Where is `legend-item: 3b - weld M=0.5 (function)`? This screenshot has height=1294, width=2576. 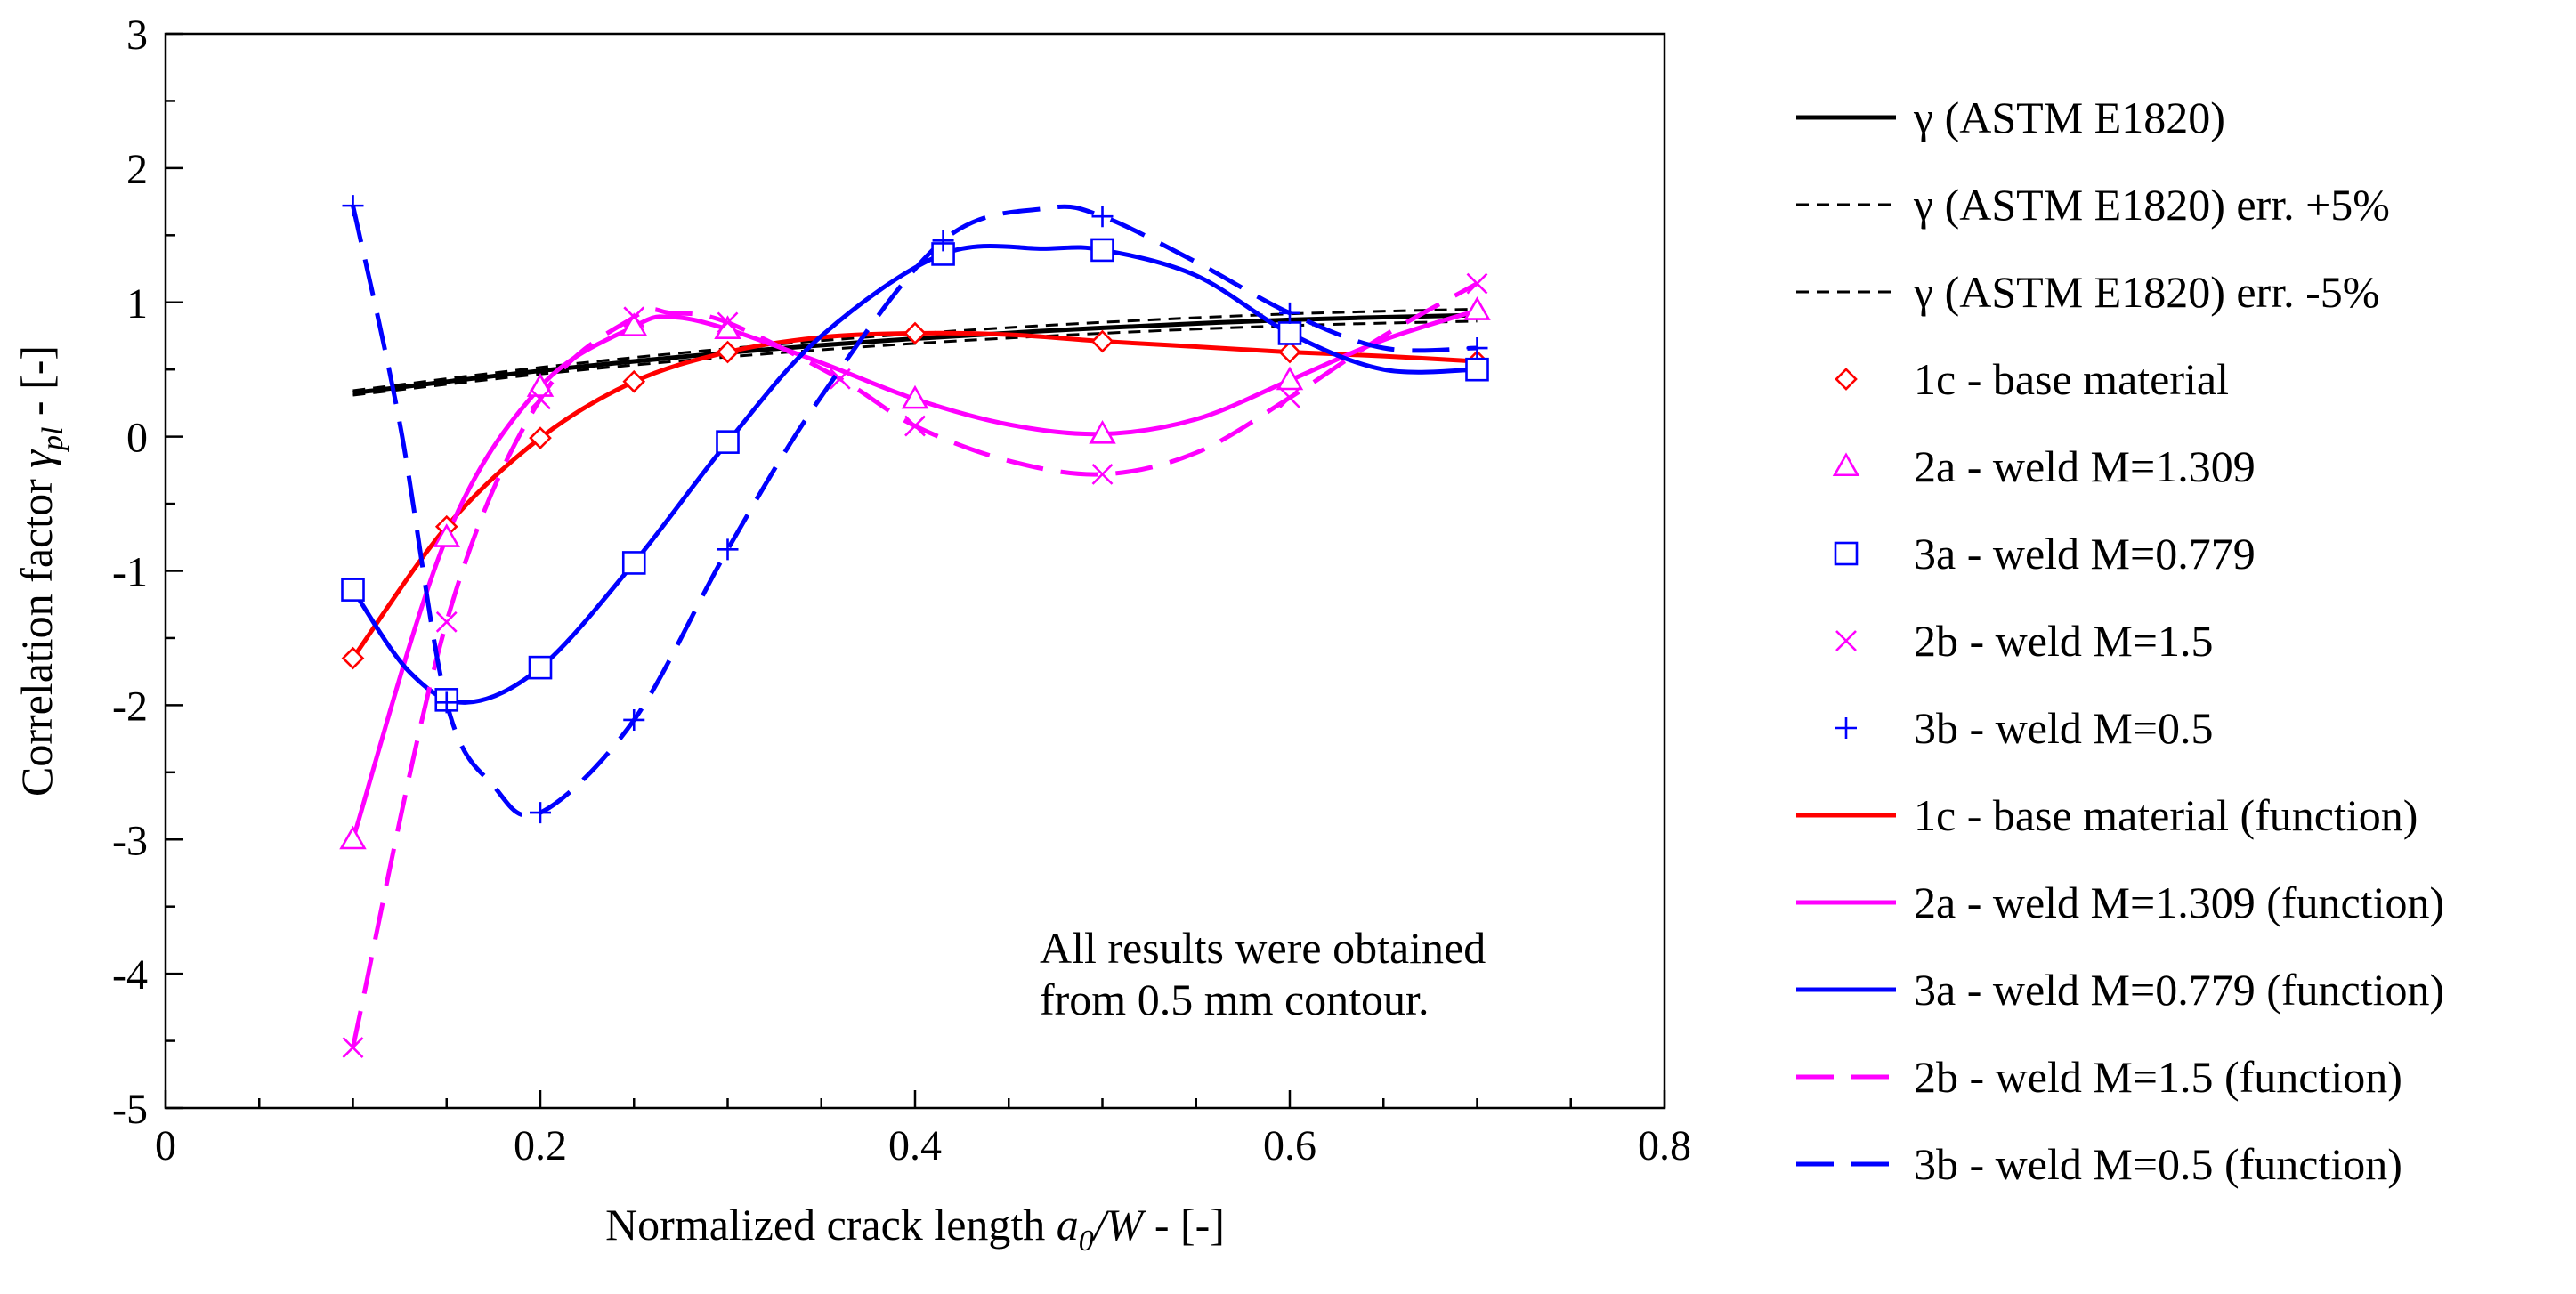
legend-item: 3b - weld M=0.5 (function) is located at coordinates (2099, 1164).